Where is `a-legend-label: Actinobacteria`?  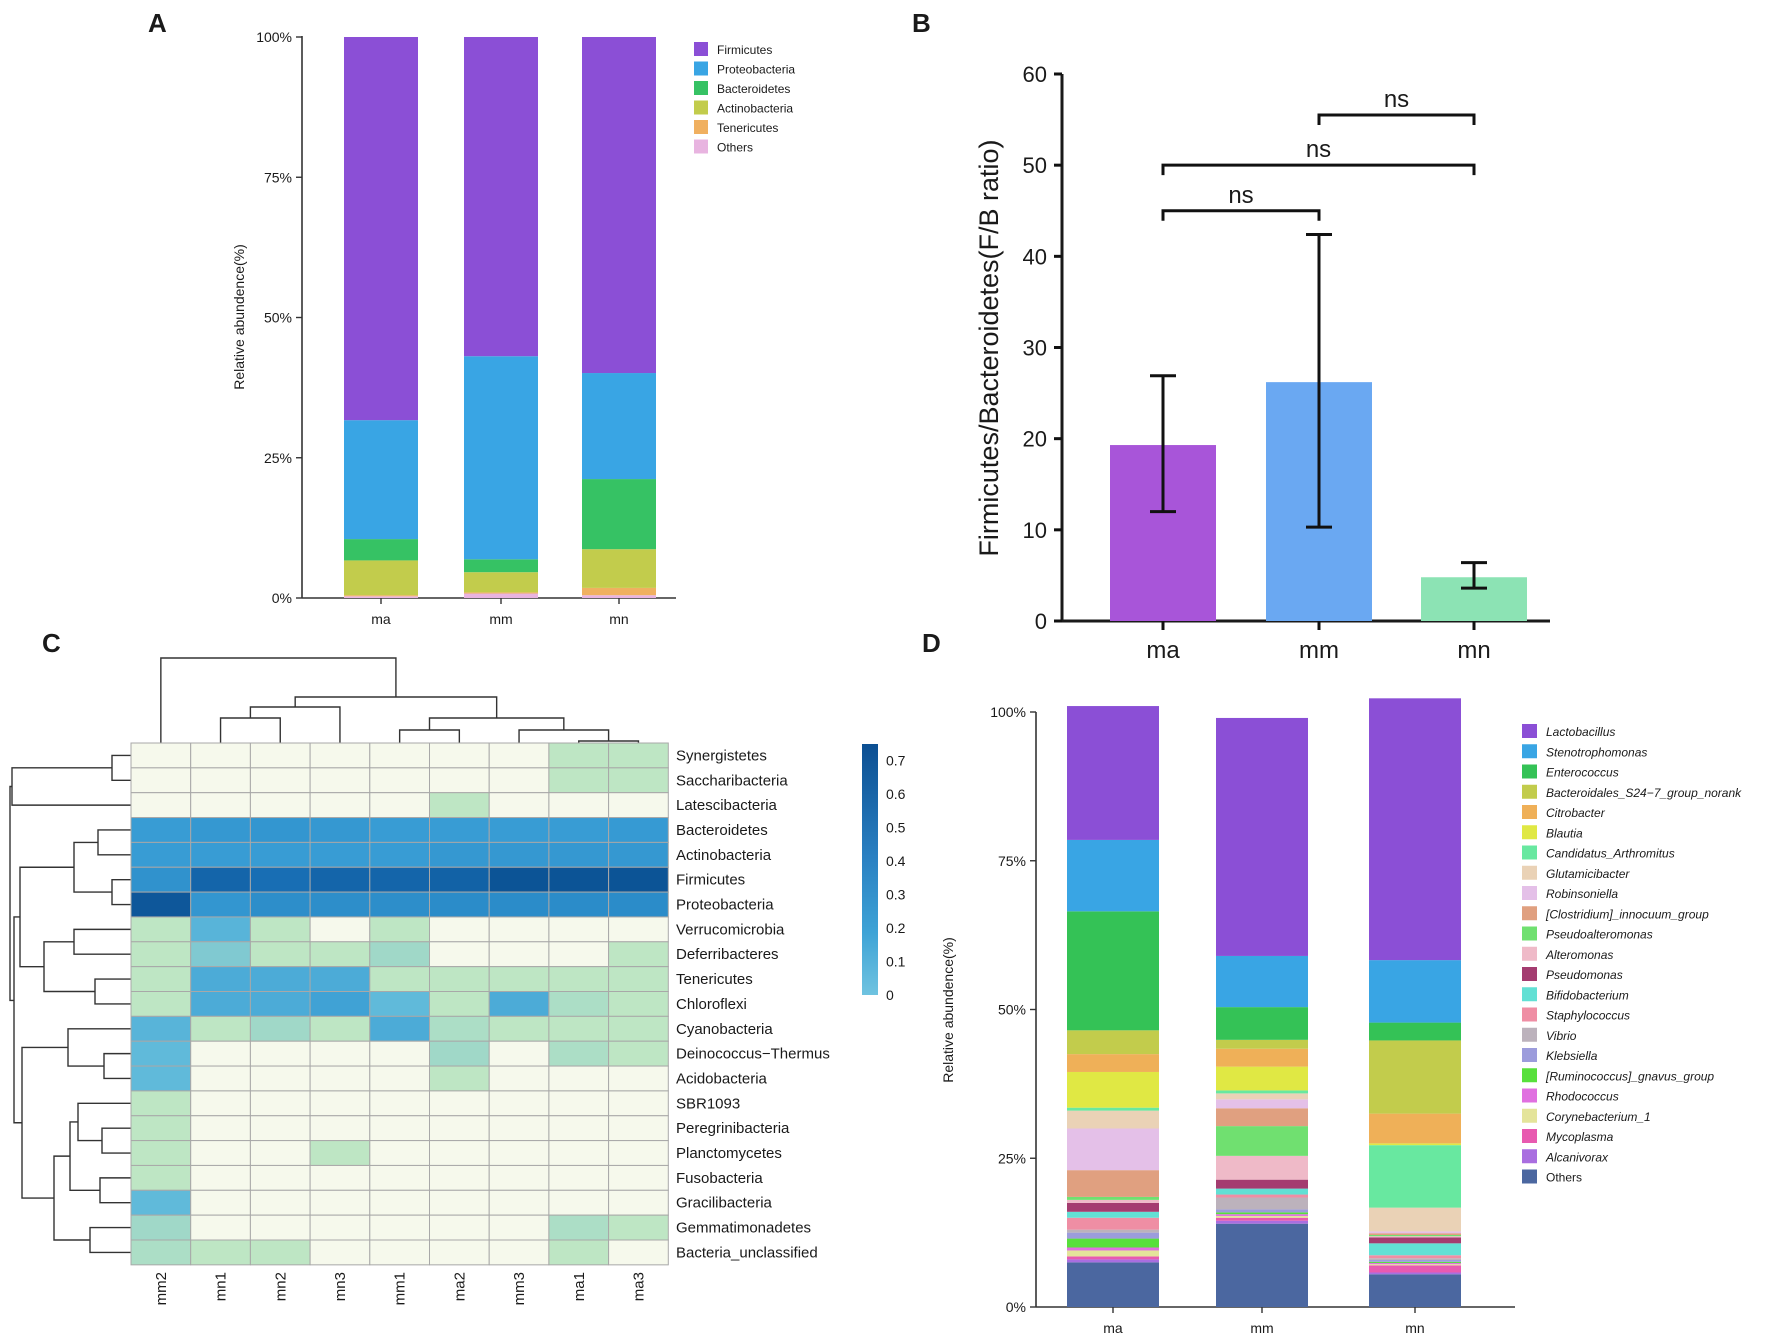 a-legend-label: Actinobacteria is located at coordinates (755, 109).